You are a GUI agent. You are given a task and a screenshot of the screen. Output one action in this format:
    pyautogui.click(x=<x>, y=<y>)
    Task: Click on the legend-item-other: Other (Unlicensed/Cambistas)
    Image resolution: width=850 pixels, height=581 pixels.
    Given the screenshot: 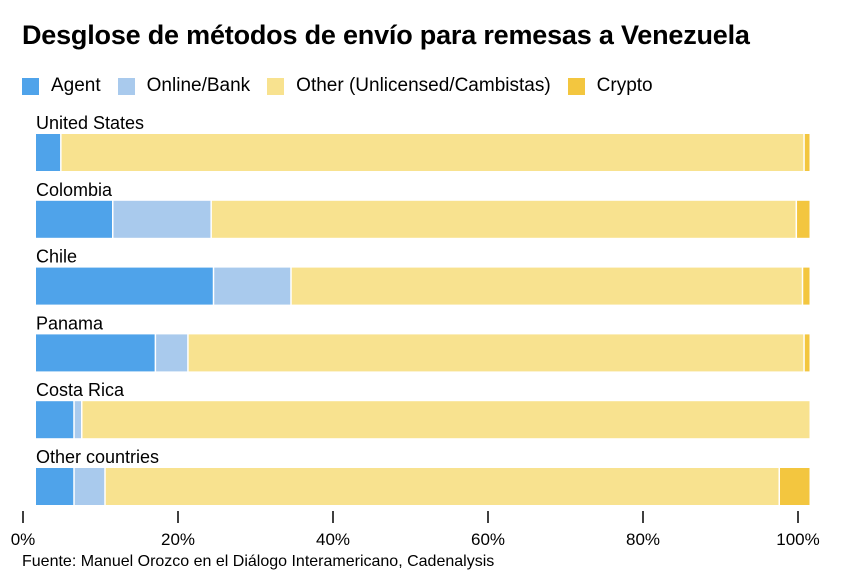 What is the action you would take?
    pyautogui.click(x=409, y=86)
    